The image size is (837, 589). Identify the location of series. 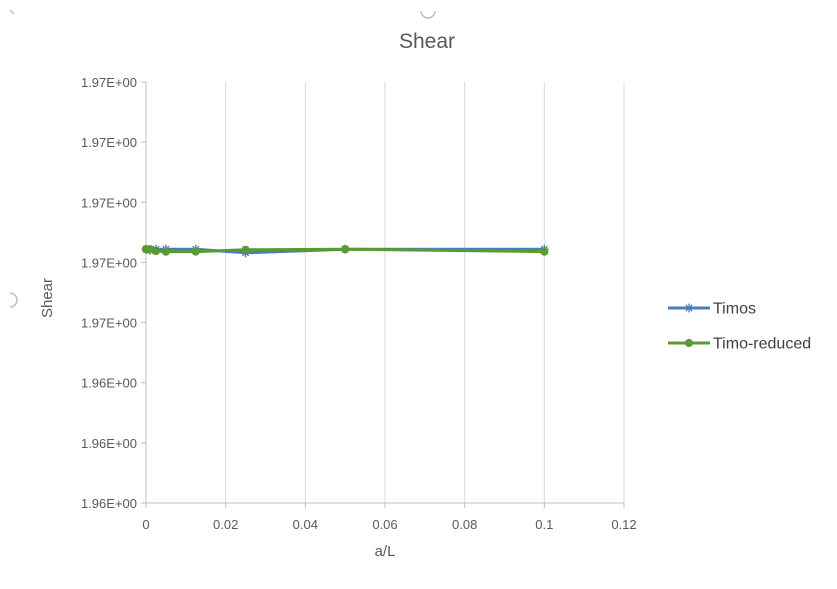
(345, 251).